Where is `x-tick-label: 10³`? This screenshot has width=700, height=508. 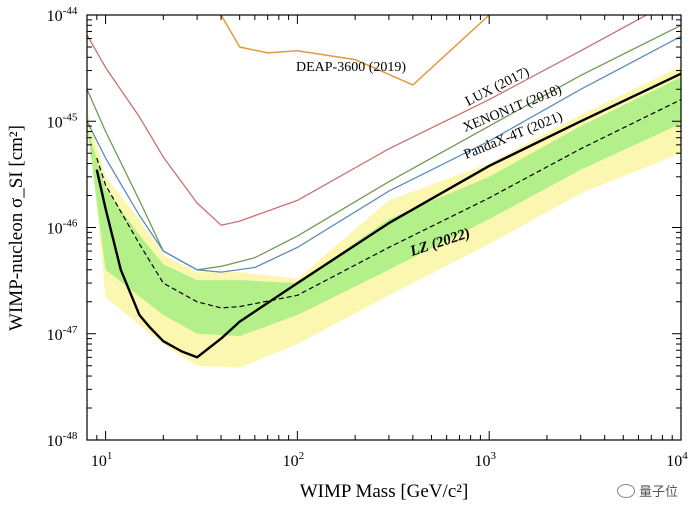 x-tick-label: 10³ is located at coordinates (485, 460).